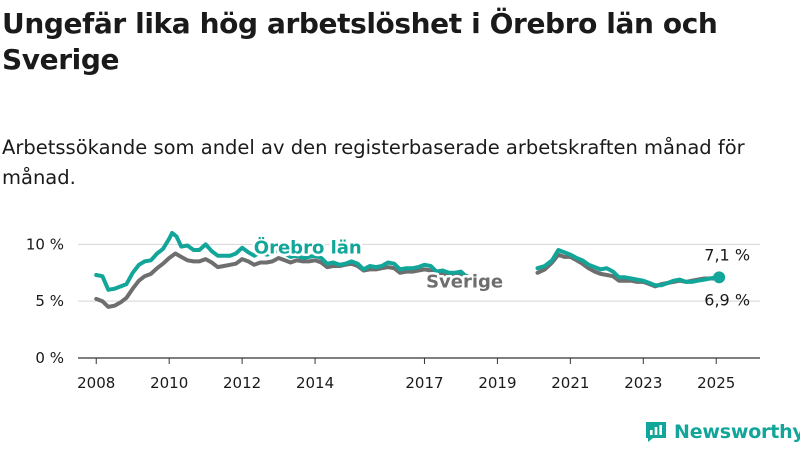  What do you see at coordinates (497, 383) in the screenshot?
I see `x-tick-label: 2019` at bounding box center [497, 383].